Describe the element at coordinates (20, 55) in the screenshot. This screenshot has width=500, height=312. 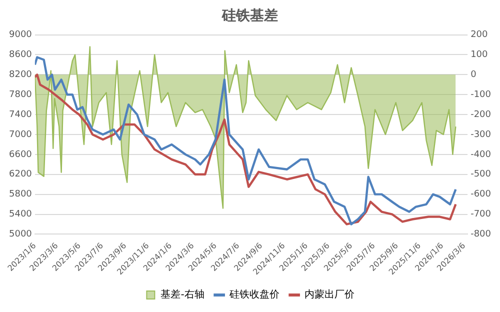
I see `y-tick-label: 8600` at that location.